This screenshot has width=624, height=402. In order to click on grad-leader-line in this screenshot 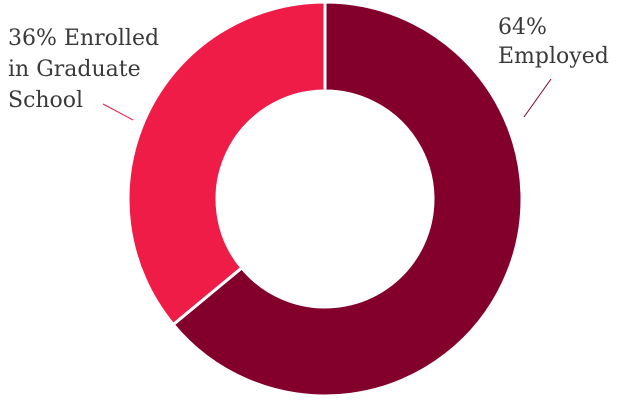, I will do `click(118, 112)`.